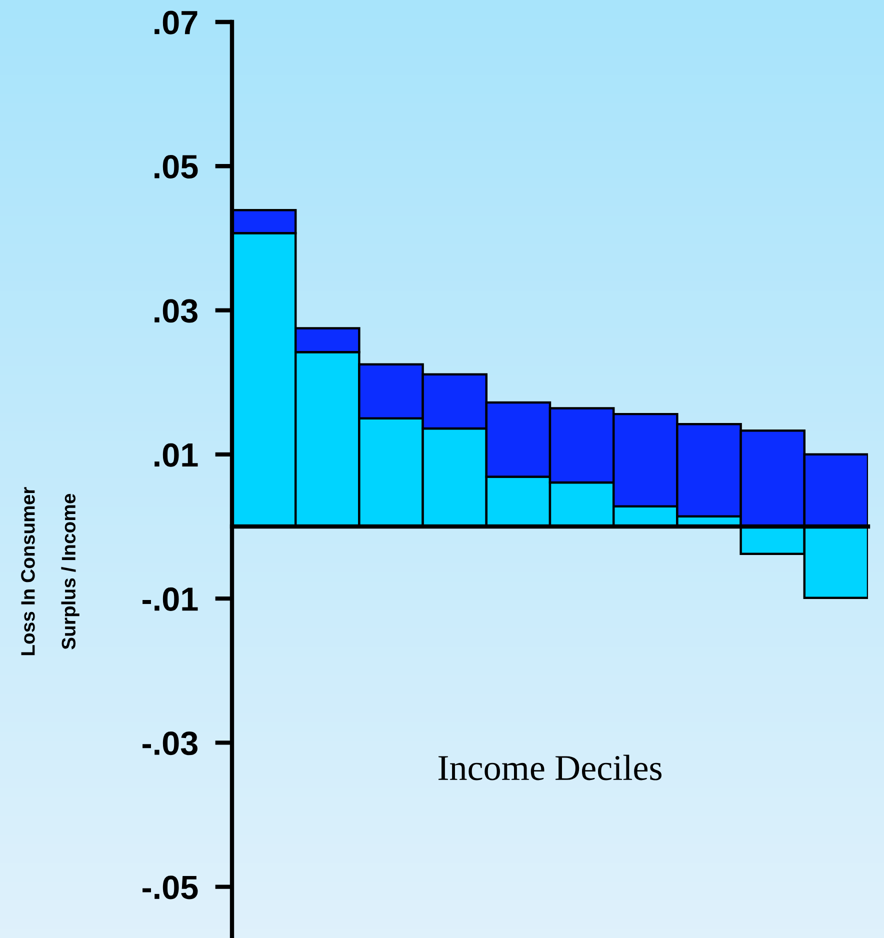  Describe the element at coordinates (176, 455) in the screenshot. I see `y-tick-label: .01` at that location.